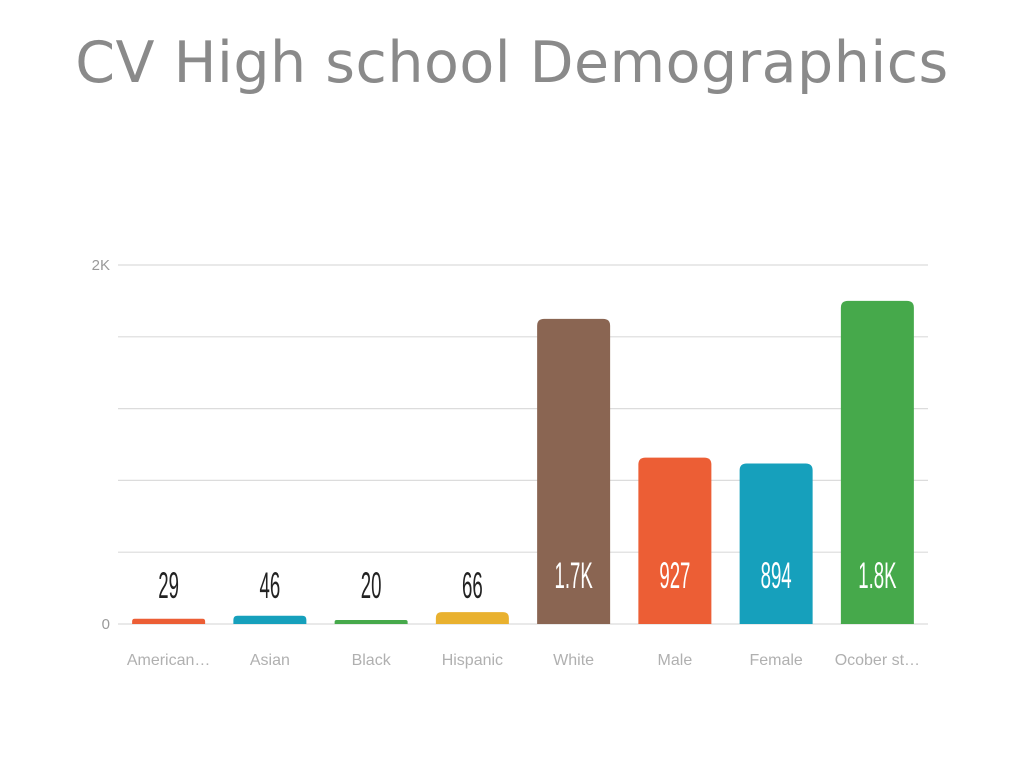  I want to click on x-tick-label: Hispanic, so click(472, 660).